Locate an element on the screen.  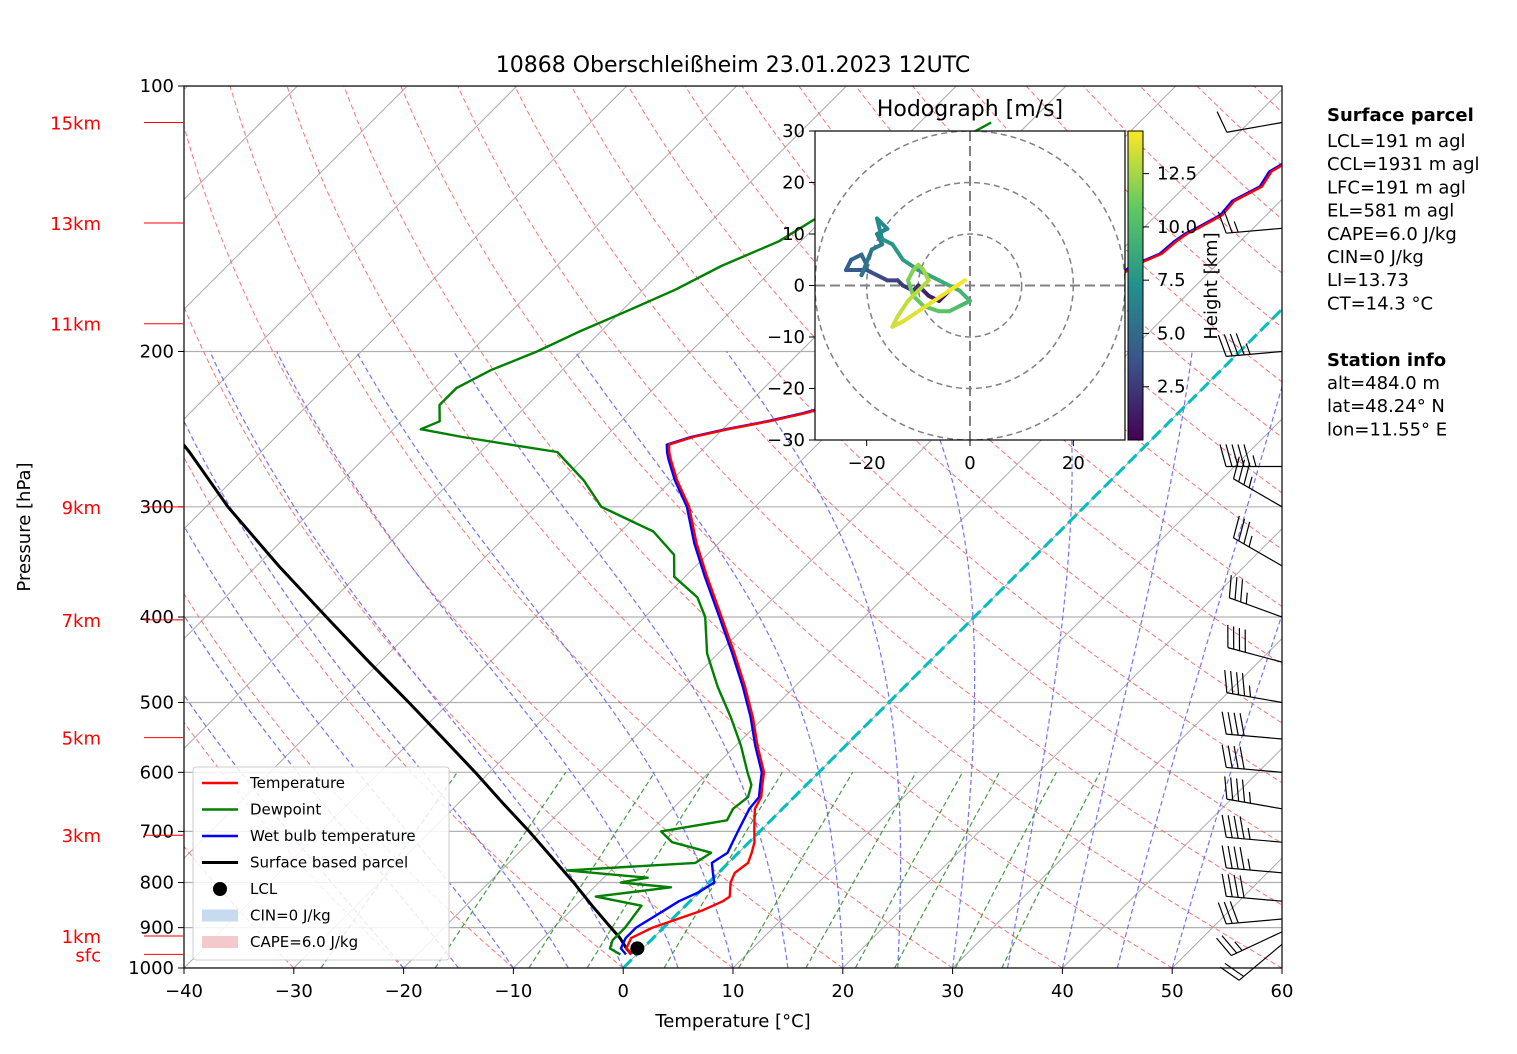
surface-based-parcel-line is located at coordinates (408, 699).